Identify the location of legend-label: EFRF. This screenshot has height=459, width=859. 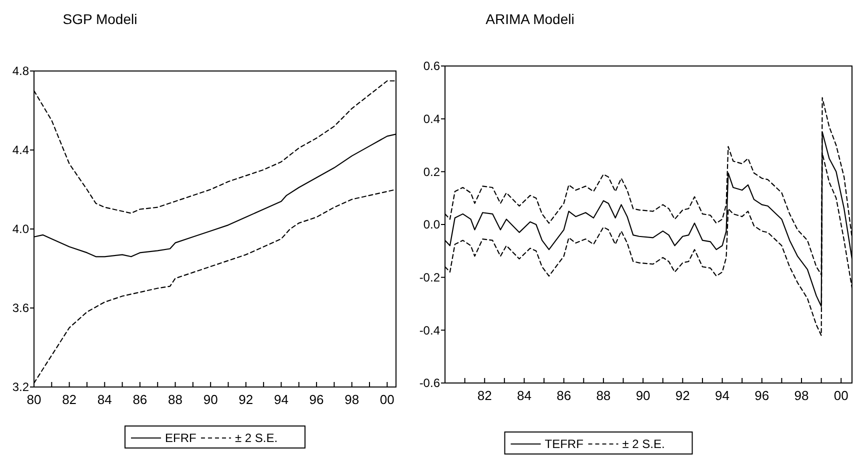
(180, 438).